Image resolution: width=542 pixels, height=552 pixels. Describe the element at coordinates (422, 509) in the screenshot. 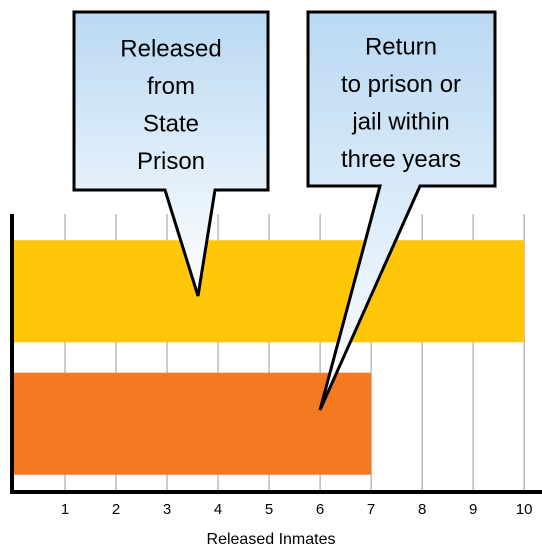

I see `x-tick-label: 8` at that location.